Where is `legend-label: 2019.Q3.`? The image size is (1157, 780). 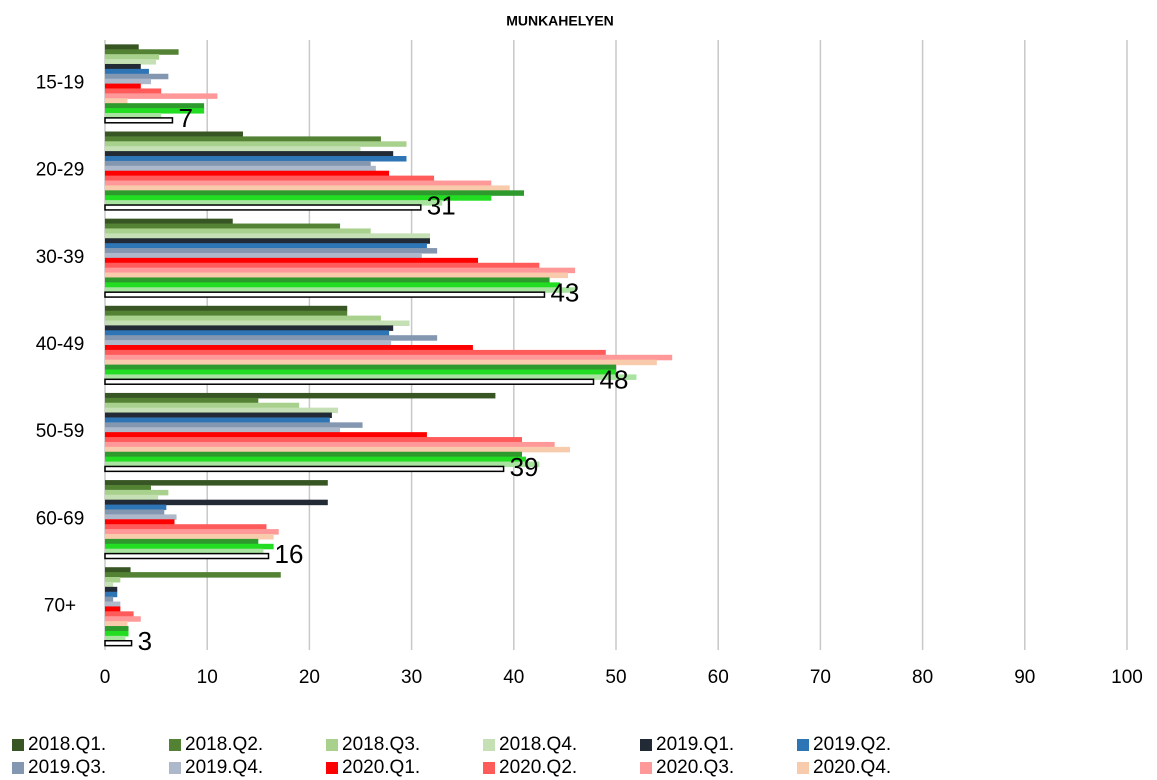
legend-label: 2019.Q3. is located at coordinates (67, 767).